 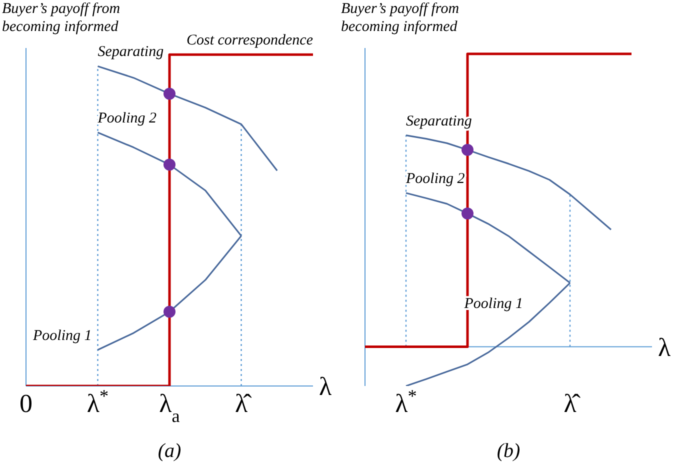 I want to click on series-label: Pooling 1, so click(x=62, y=336).